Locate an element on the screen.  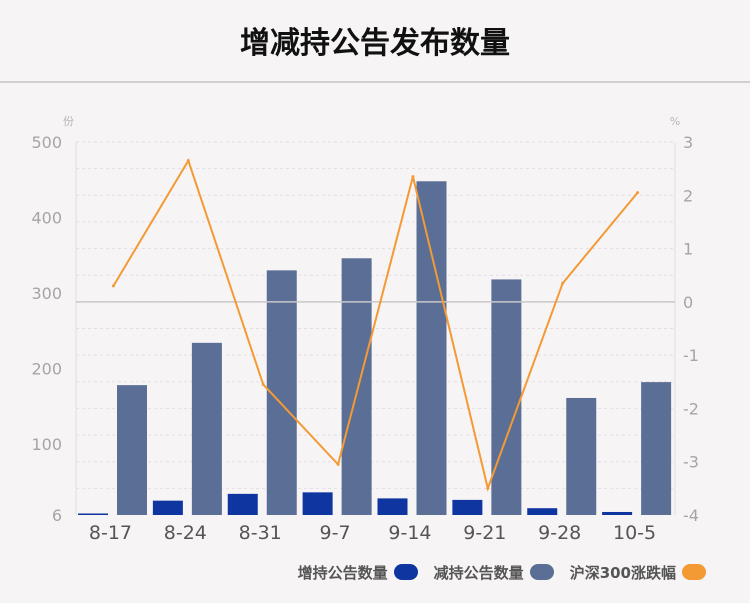
legend-swatch-decrease is located at coordinates (541, 572).